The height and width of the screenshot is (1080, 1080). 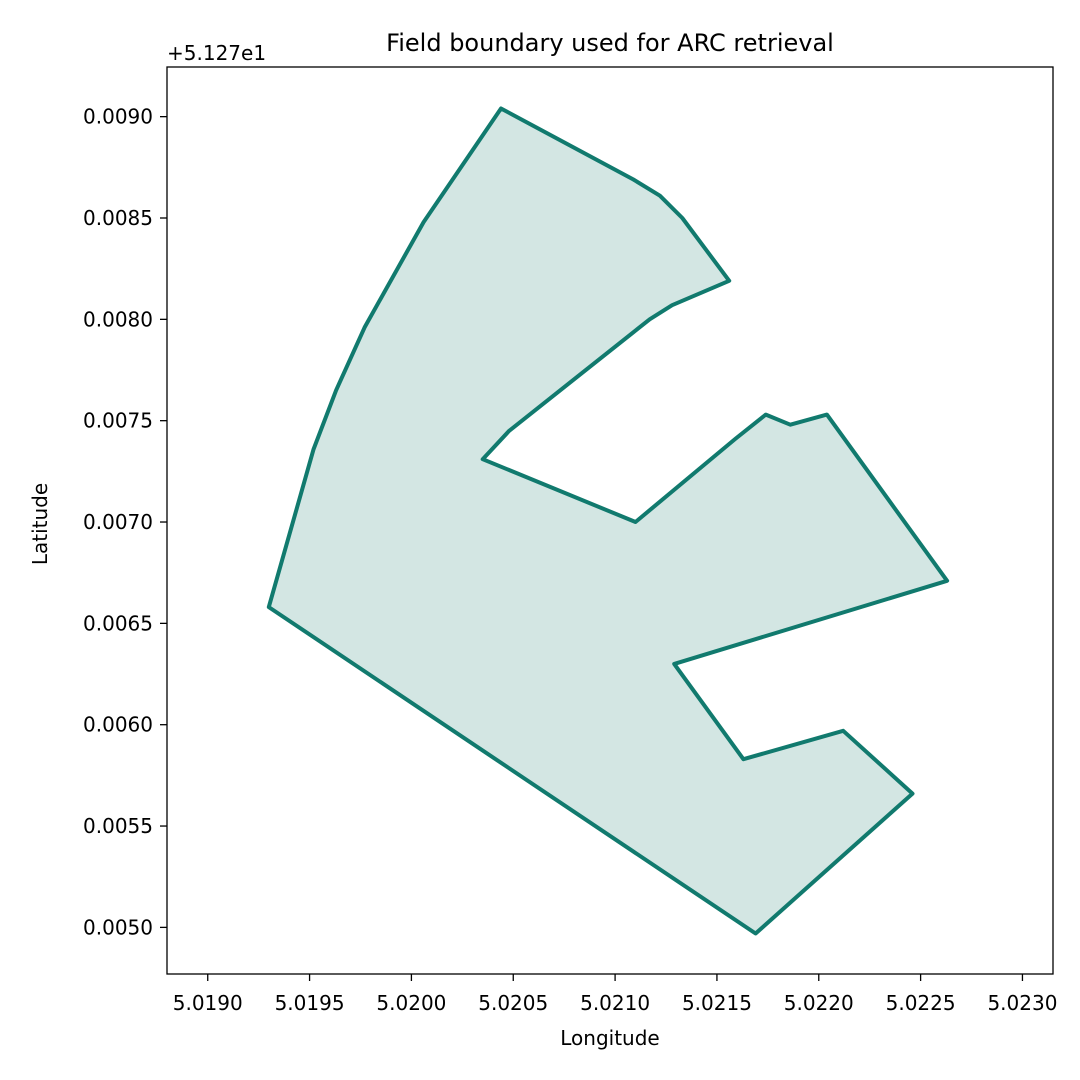 I want to click on x-tick-label: 5.0230, so click(x=1022, y=1003).